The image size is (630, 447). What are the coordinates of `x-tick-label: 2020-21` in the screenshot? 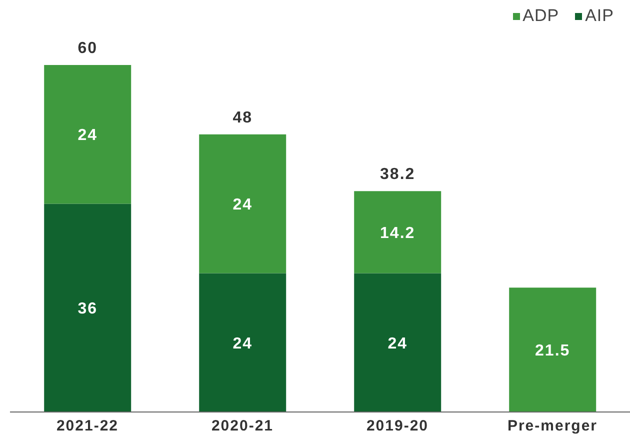 It's located at (242, 426).